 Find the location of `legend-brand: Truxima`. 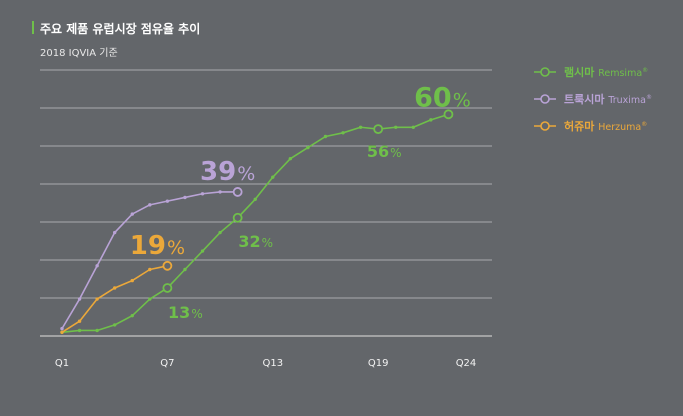

legend-brand: Truxima is located at coordinates (626, 100).